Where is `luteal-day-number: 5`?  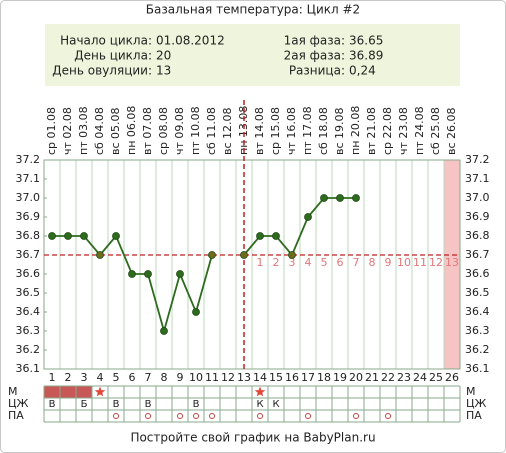
luteal-day-number: 5 is located at coordinates (324, 262).